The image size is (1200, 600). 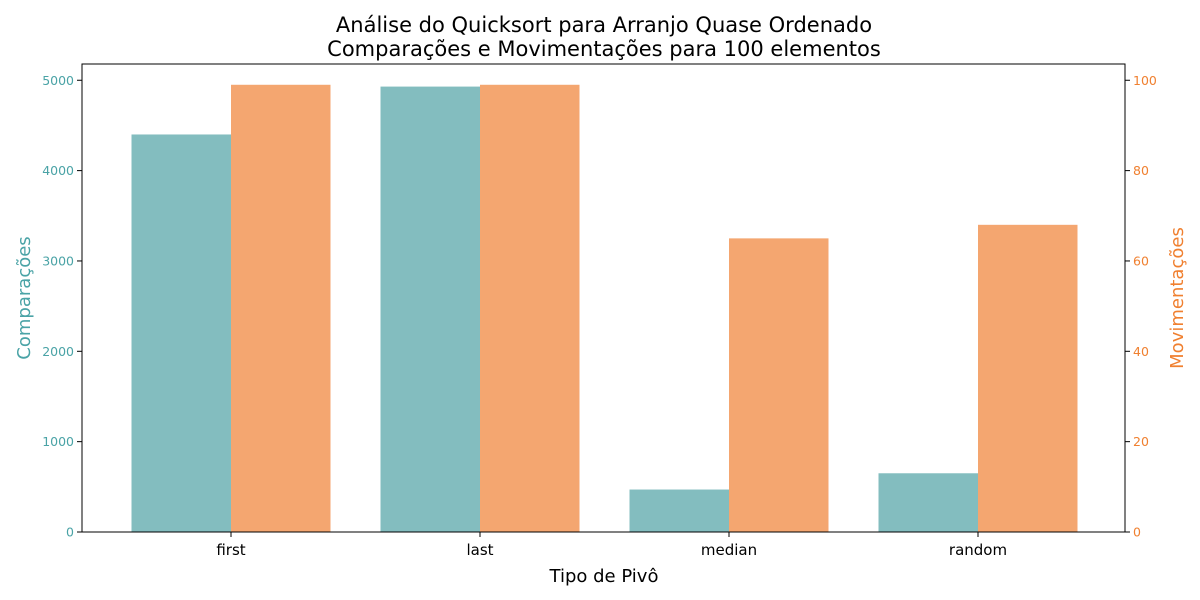 I want to click on right-tick-label: 0, so click(x=1137, y=532).